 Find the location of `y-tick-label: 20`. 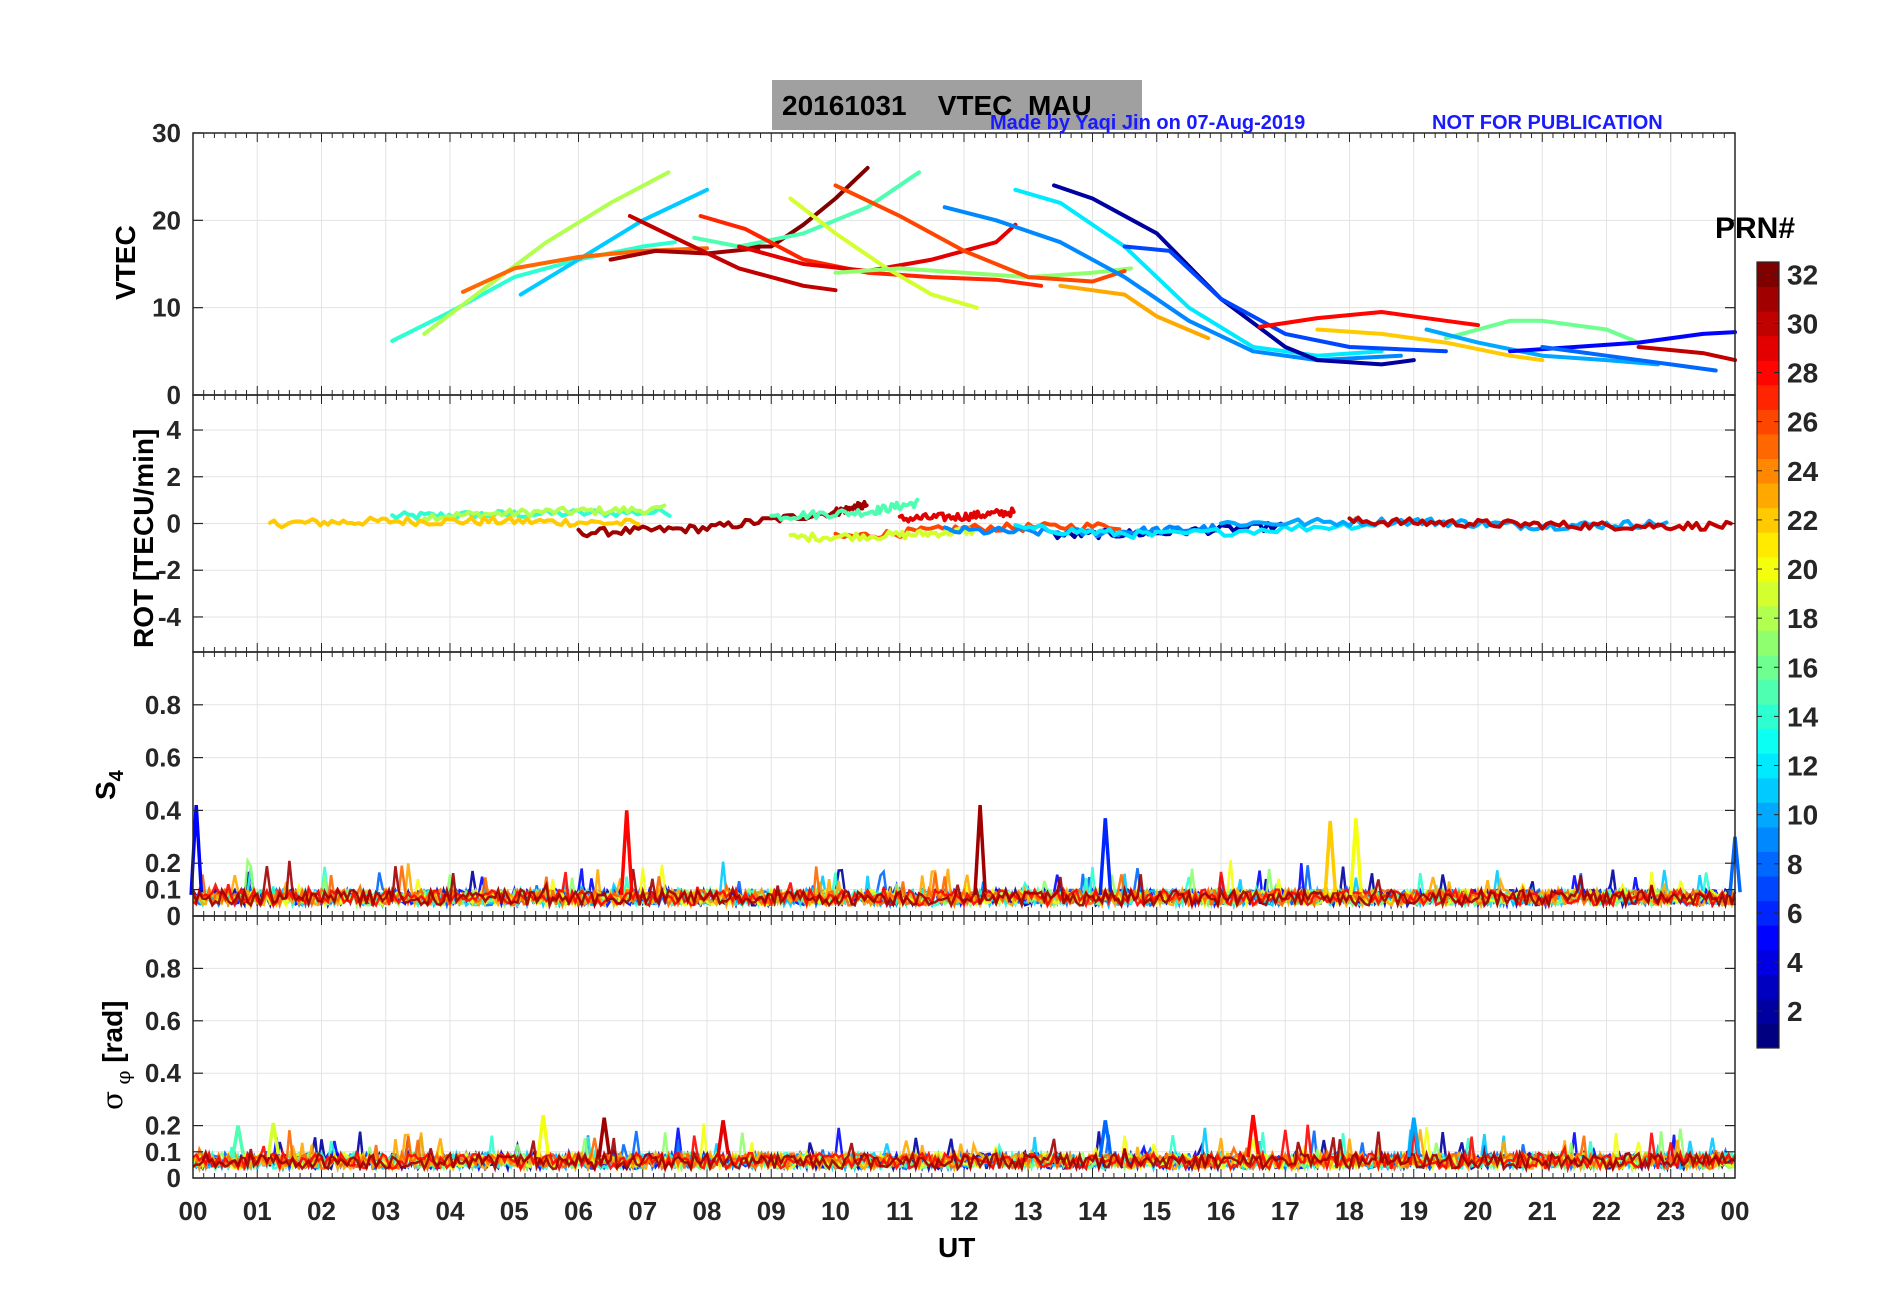

y-tick-label: 20 is located at coordinates (166, 220).